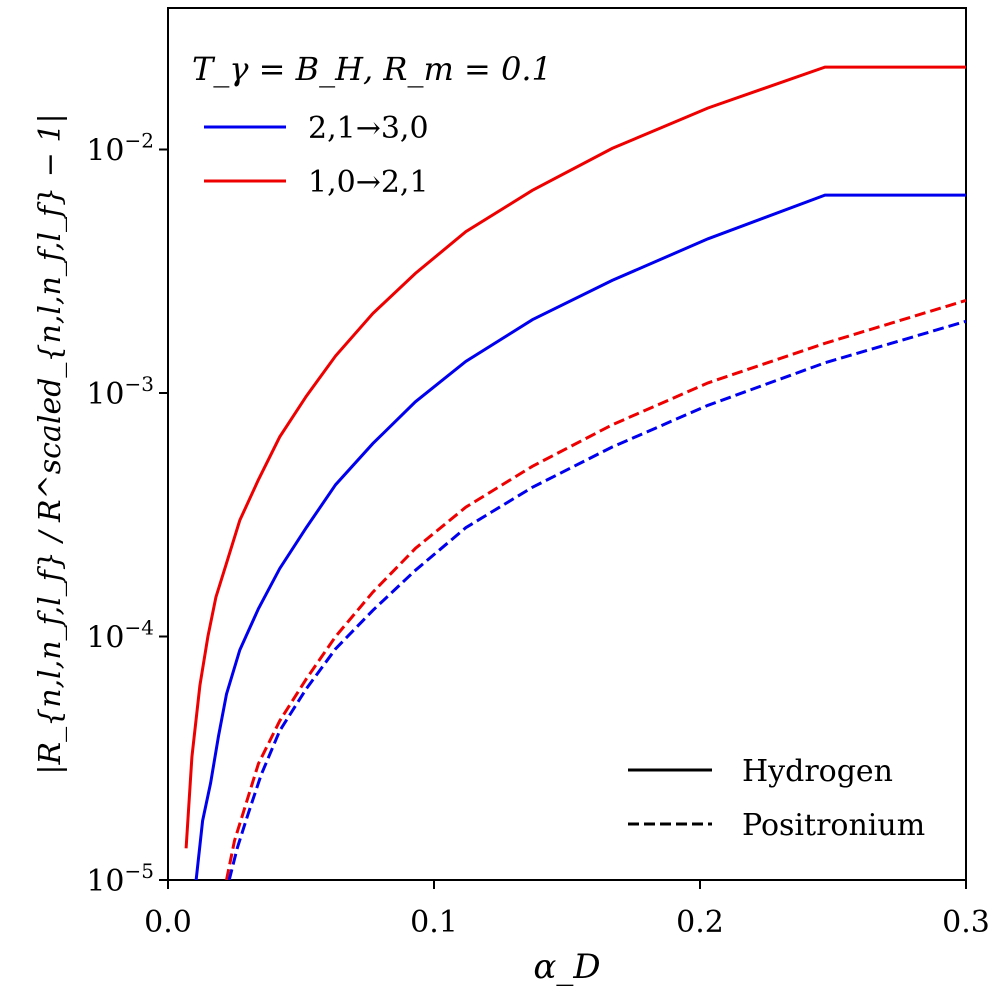 This screenshot has width=996, height=996. Describe the element at coordinates (120, 879) in the screenshot. I see `y-tick-label: 10⁻⁵` at that location.